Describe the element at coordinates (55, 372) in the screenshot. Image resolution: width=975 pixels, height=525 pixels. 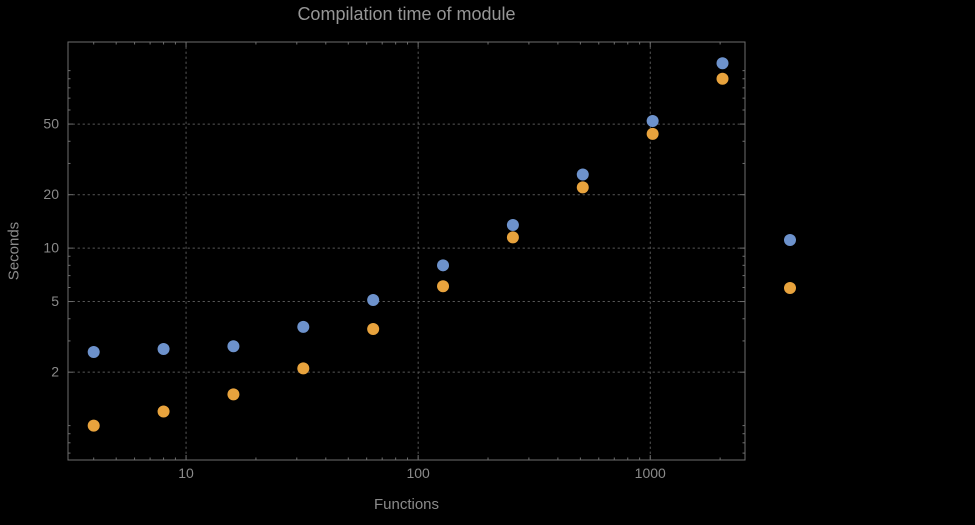
I see `y-tick-label: 2` at that location.